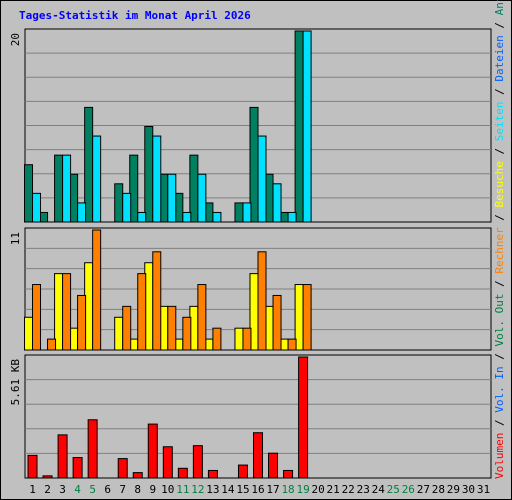  Describe the element at coordinates (15, 39) in the screenshot. I see `panel-1-y-max-label: 20` at that location.